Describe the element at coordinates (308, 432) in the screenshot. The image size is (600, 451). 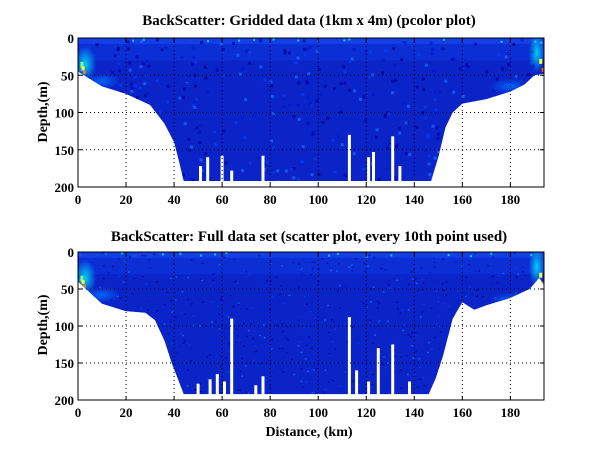
I see `x-axis-label: Distance, (km)` at that location.